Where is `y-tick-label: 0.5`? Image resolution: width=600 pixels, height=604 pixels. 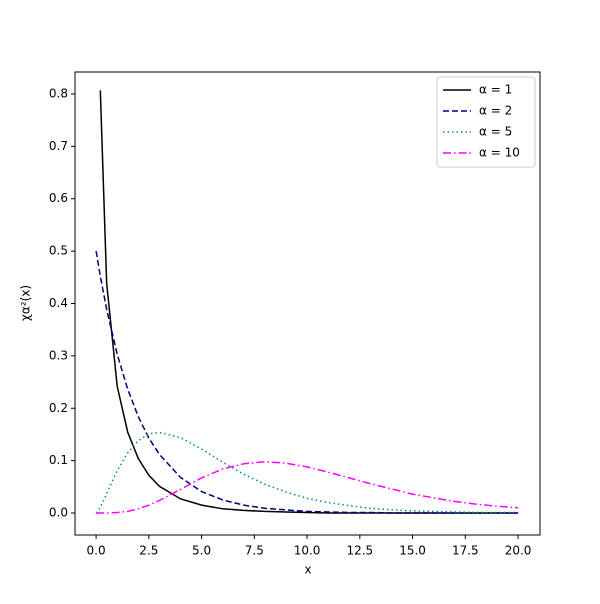 y-tick-label: 0.5 is located at coordinates (58, 251).